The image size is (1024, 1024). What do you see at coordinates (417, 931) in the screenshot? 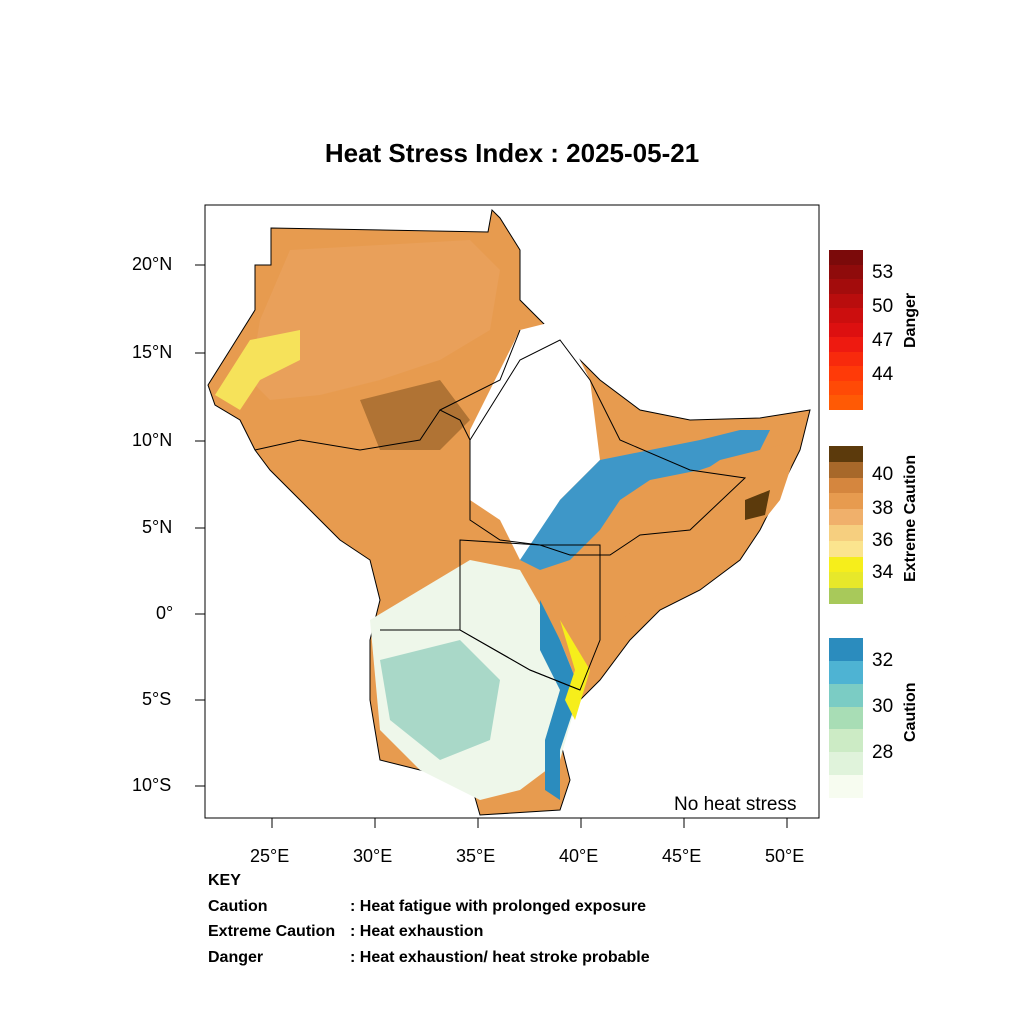
I see `key-desc: : Heat exhaustion` at bounding box center [417, 931].